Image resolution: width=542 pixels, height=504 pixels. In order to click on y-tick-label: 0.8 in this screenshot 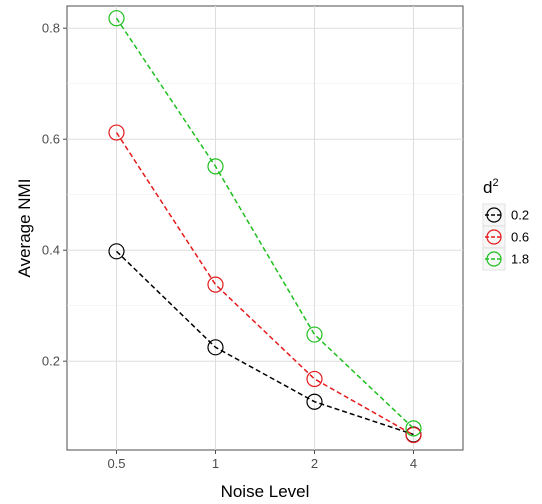, I will do `click(51, 28)`.